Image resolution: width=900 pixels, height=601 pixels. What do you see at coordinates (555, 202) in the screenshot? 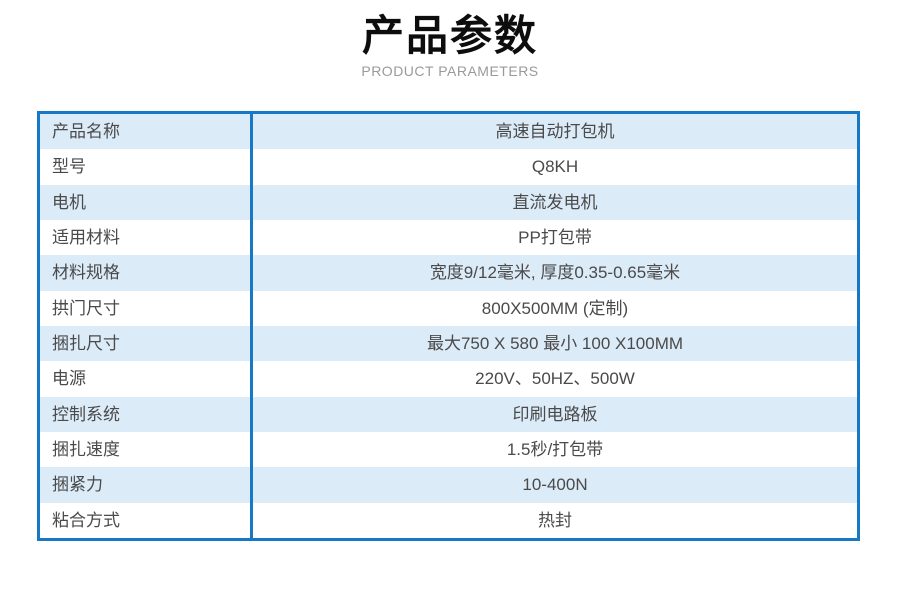
I see `spec-value: 直流发电机` at bounding box center [555, 202].